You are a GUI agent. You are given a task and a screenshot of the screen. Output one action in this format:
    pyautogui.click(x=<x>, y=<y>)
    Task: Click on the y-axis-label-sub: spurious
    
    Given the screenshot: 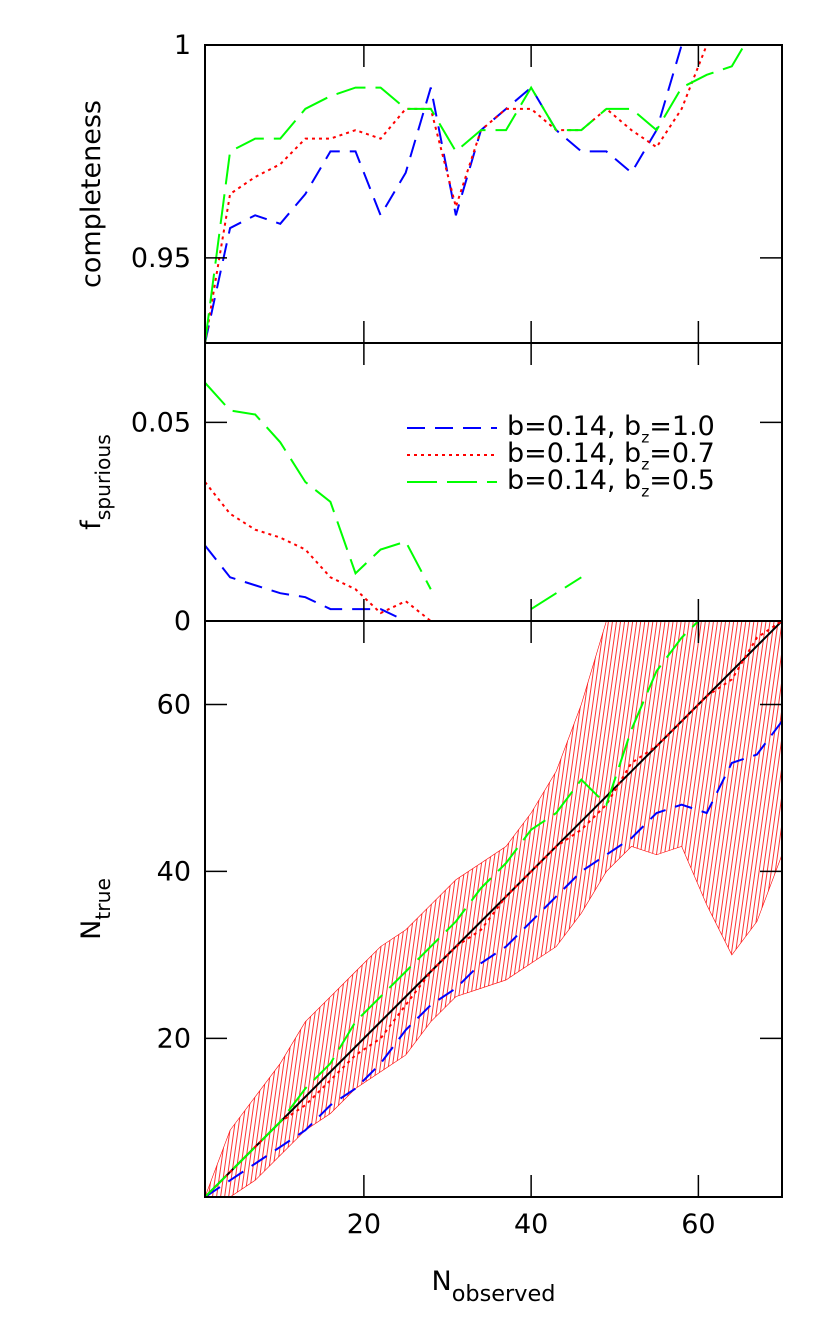 What is the action you would take?
    pyautogui.click(x=103, y=477)
    